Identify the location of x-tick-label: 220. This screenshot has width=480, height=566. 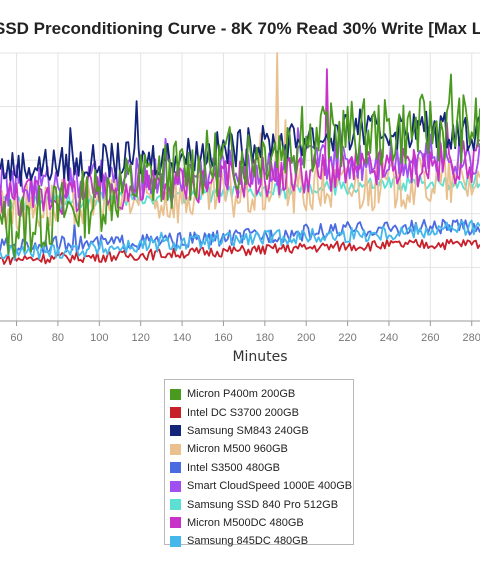
(347, 338).